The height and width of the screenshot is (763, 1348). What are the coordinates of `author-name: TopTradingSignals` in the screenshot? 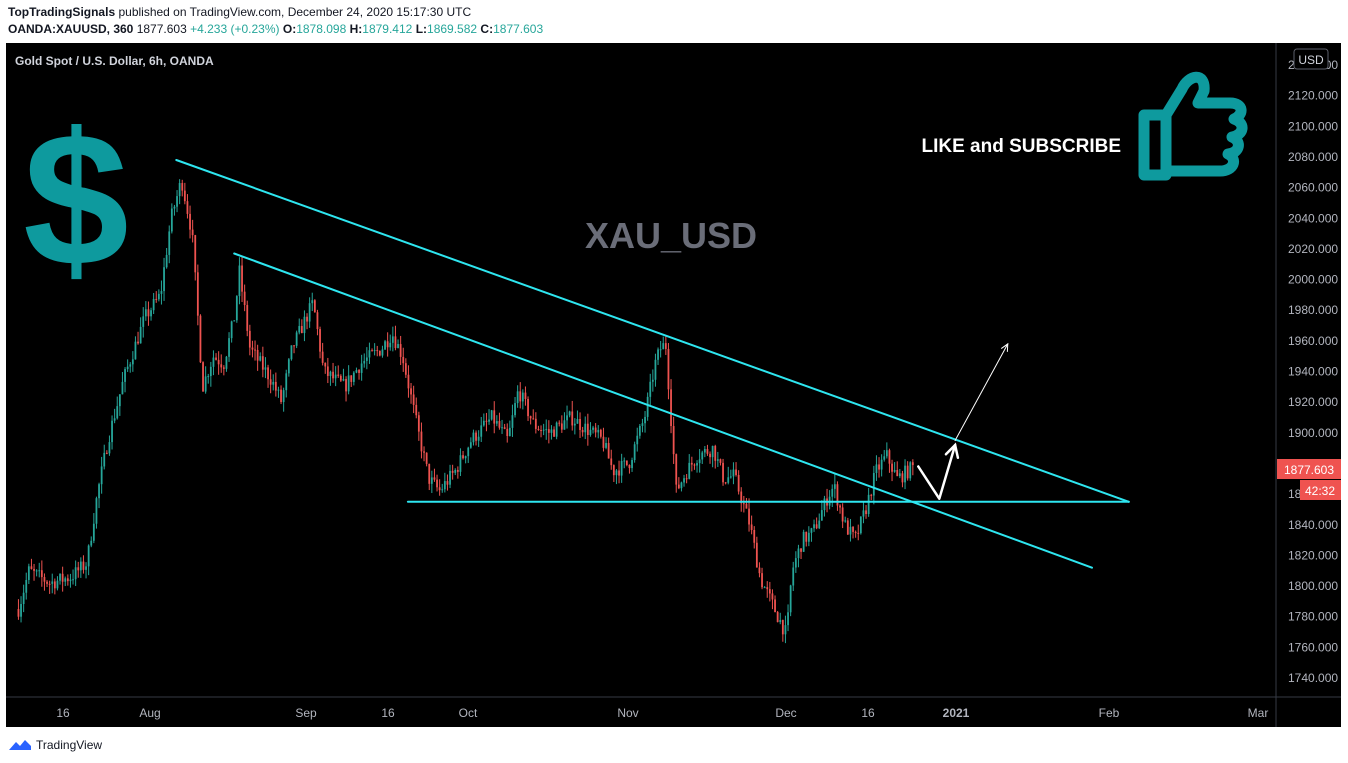 It's located at (62, 12).